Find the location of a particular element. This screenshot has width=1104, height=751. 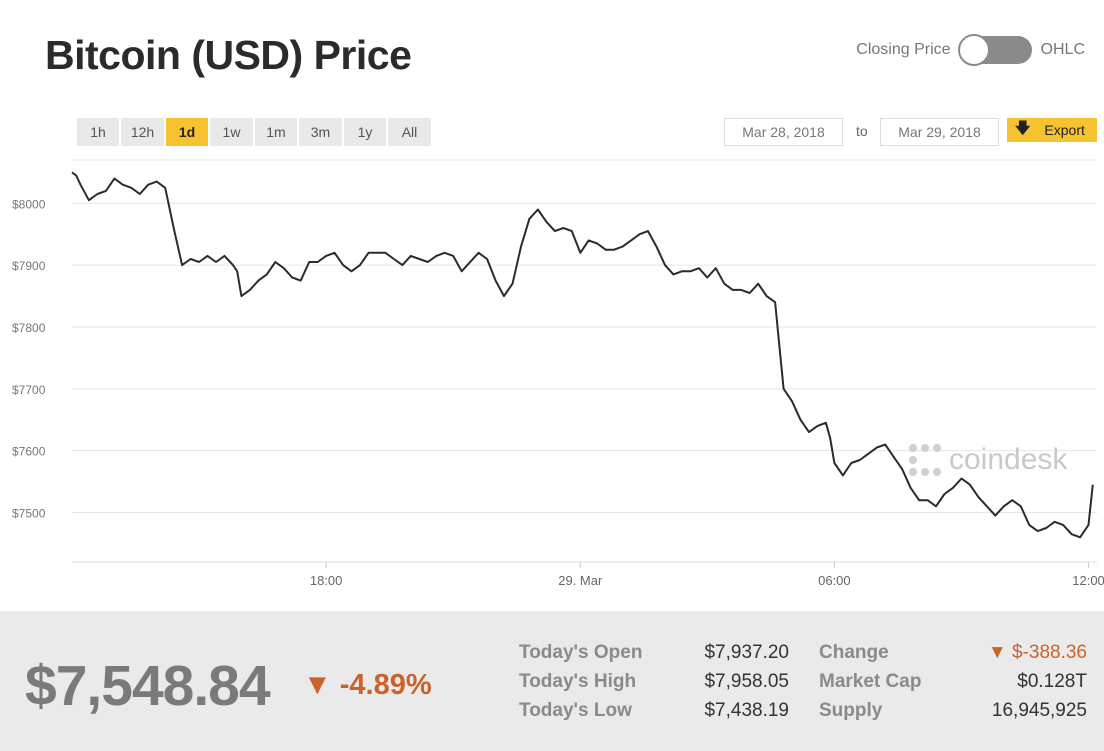

ohlc-label: OHLC is located at coordinates (1062, 49).